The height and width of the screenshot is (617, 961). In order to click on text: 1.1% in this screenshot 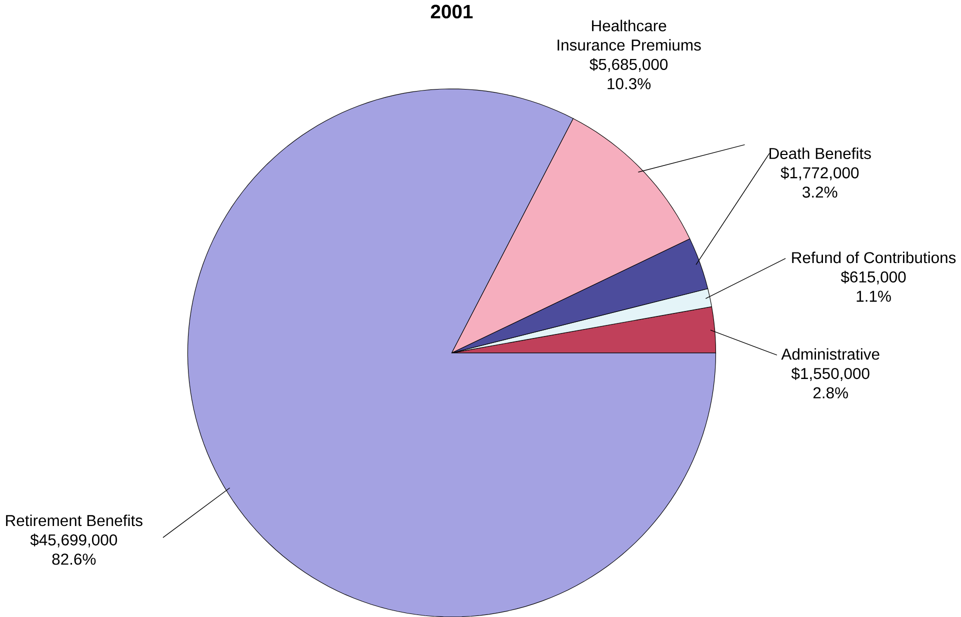, I will do `click(873, 296)`.